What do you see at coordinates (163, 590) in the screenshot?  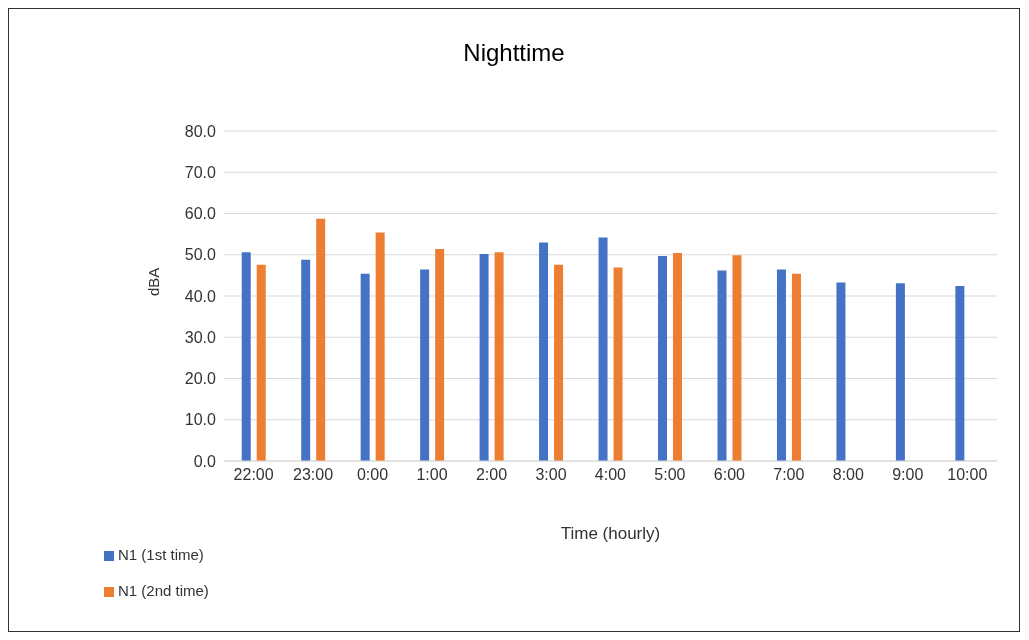 I see `legend-label: N1 (2nd time)` at bounding box center [163, 590].